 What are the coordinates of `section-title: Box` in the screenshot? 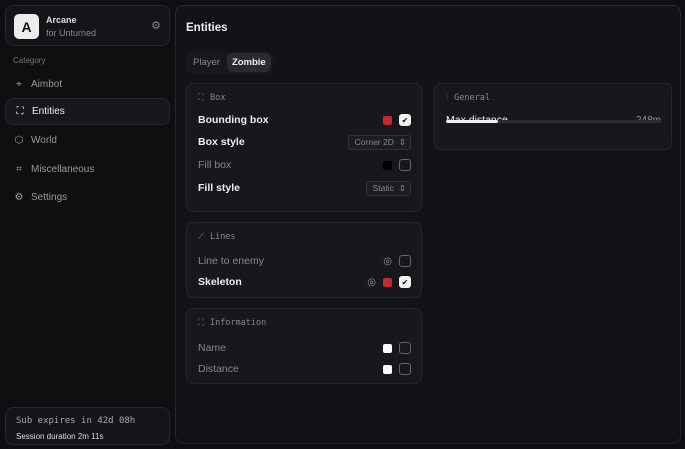 It's located at (217, 98).